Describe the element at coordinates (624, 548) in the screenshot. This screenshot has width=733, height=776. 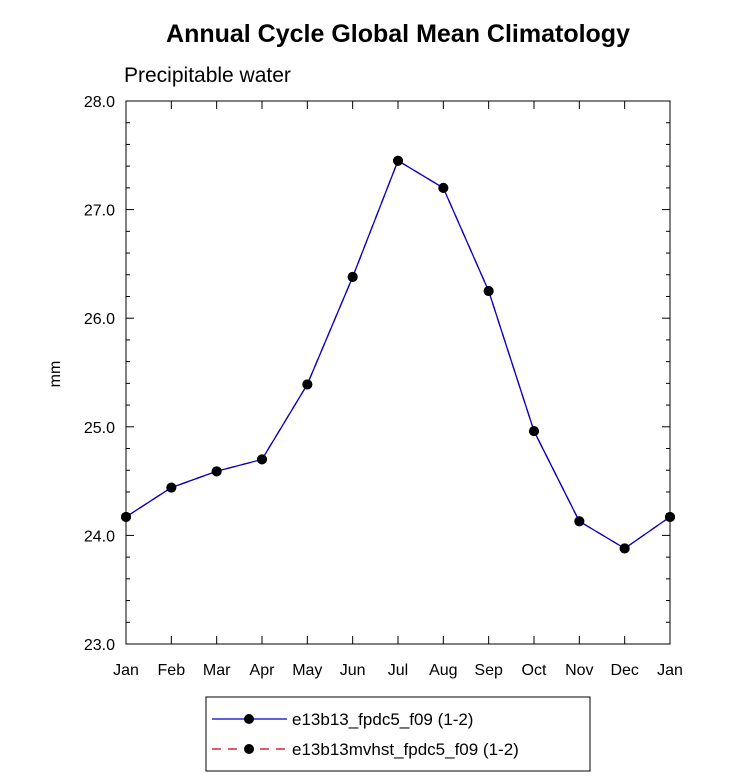
I see `data-point-s2-dec` at that location.